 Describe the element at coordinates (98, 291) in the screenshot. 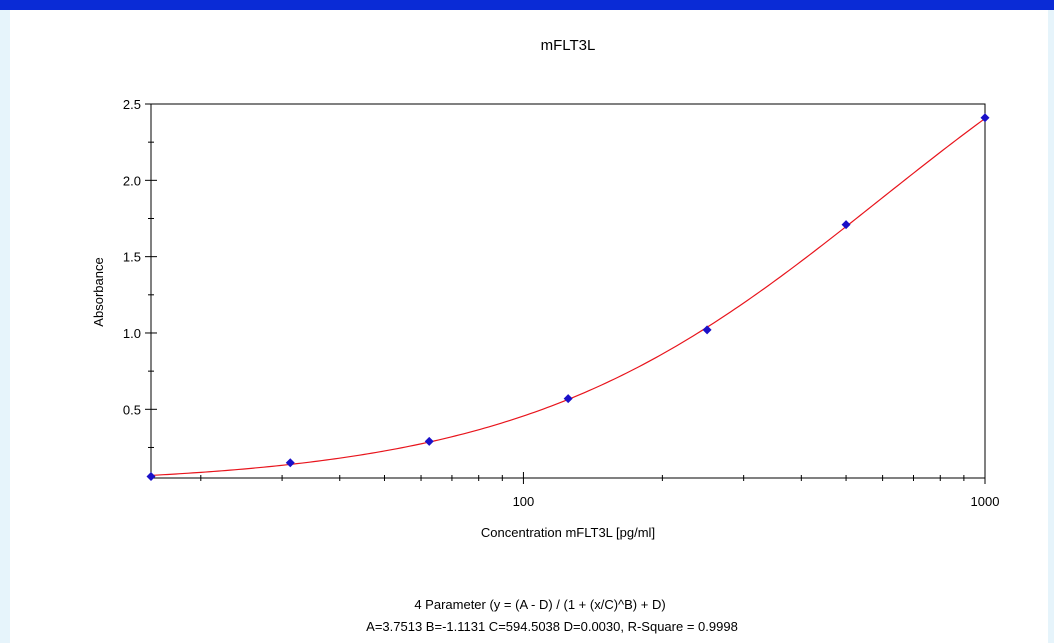

I see `y-axis-label: Absorbance` at that location.